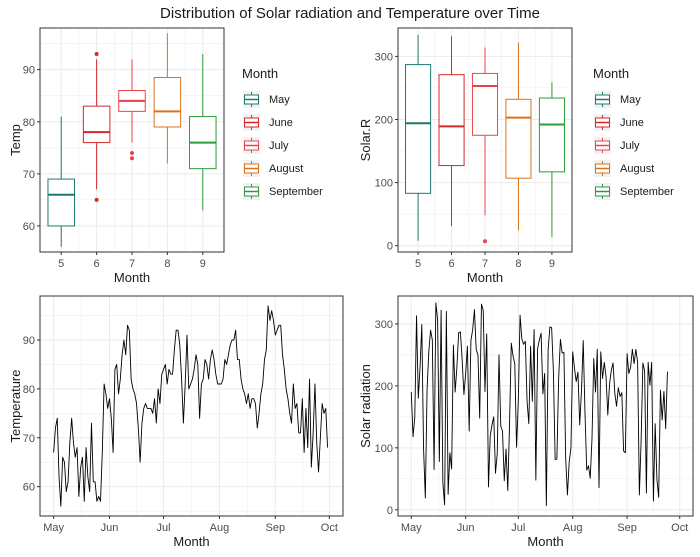  I want to click on solar-box-legend-label: June, so click(632, 123).